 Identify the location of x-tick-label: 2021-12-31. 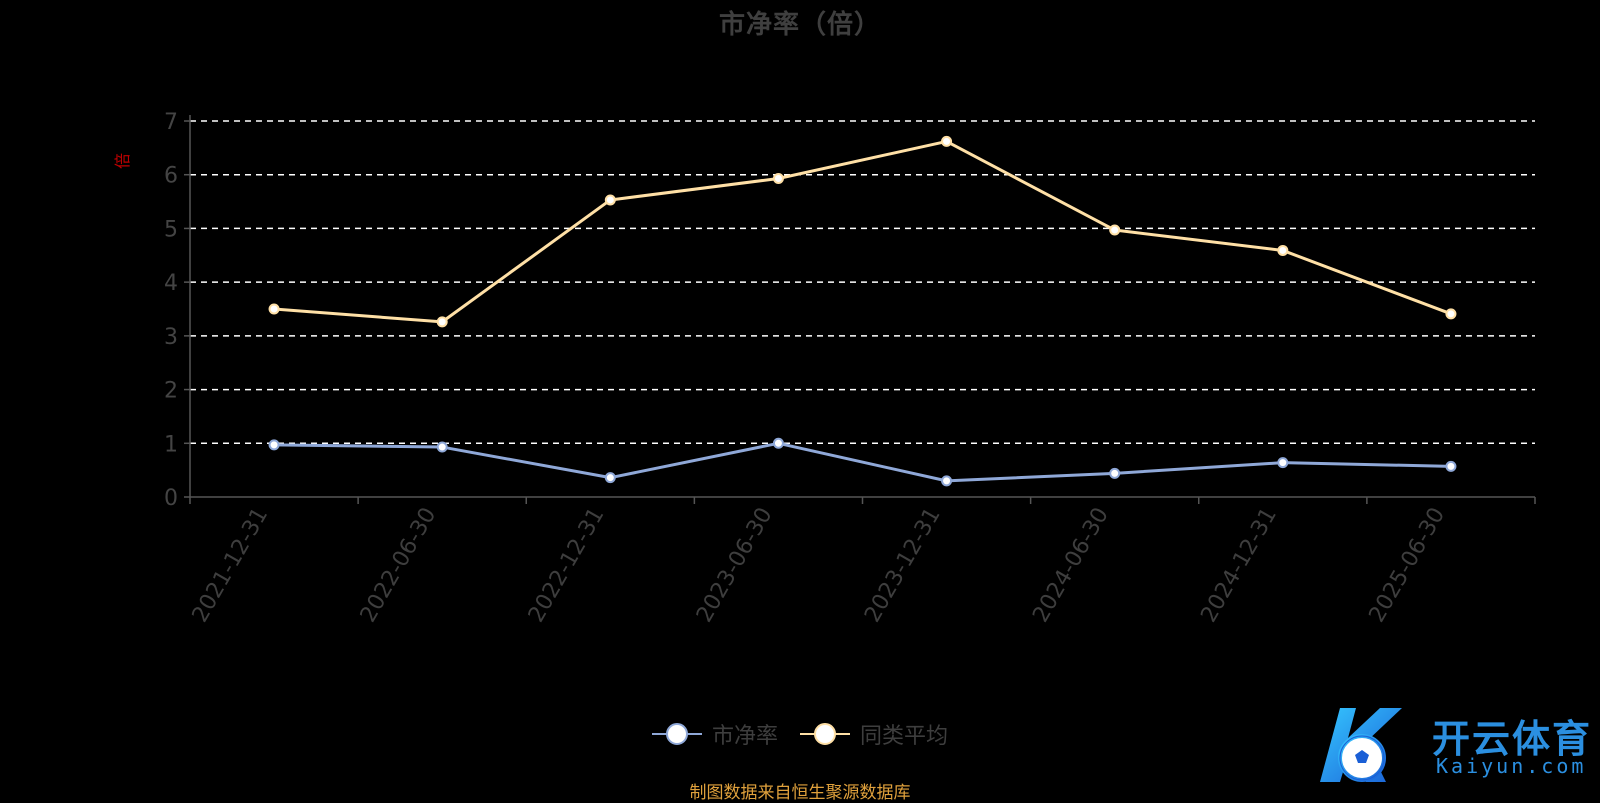
(231, 565).